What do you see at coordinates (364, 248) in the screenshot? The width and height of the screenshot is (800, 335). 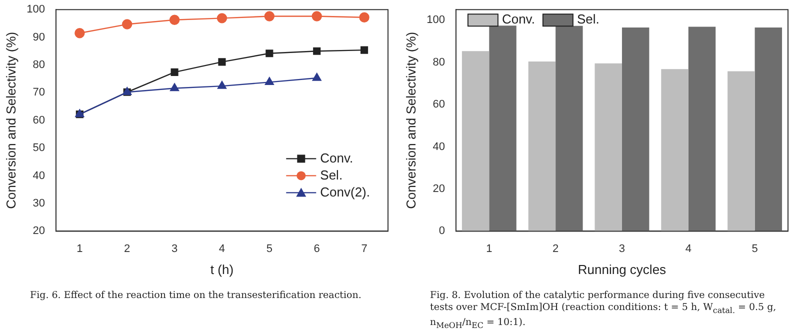 I see `x-tick-label: 7` at bounding box center [364, 248].